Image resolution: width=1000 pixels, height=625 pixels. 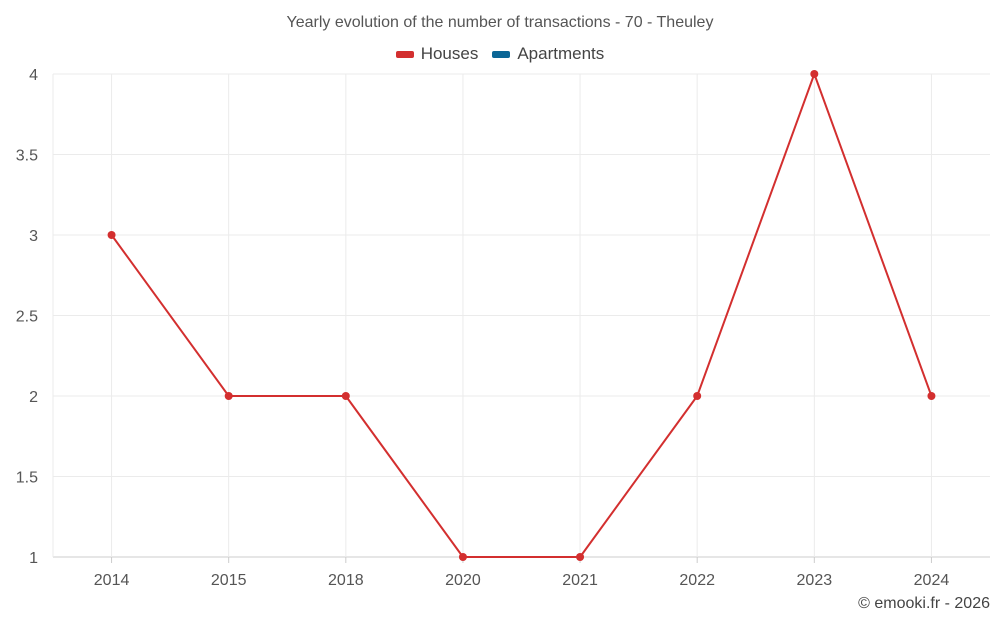 I want to click on x-tick-label: 2018, so click(x=346, y=580).